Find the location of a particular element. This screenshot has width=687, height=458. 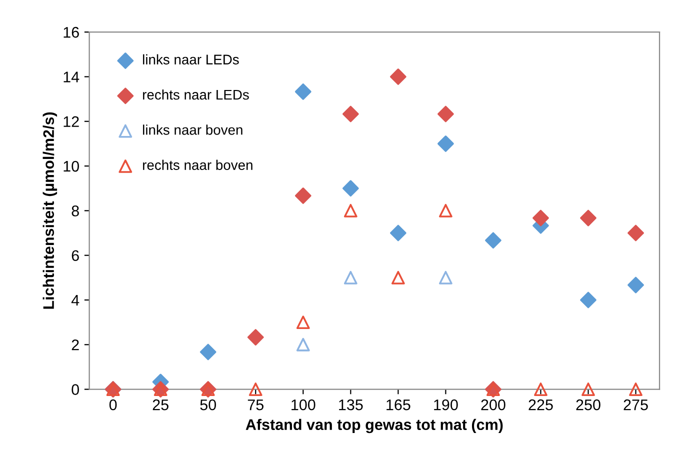

x-tick-label: 275 is located at coordinates (636, 404).